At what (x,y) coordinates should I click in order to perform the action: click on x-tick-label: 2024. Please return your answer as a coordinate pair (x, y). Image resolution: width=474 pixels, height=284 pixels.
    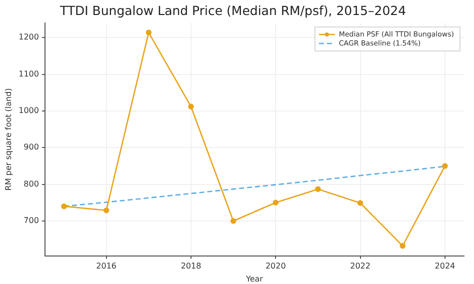
    Looking at the image, I should click on (445, 266).